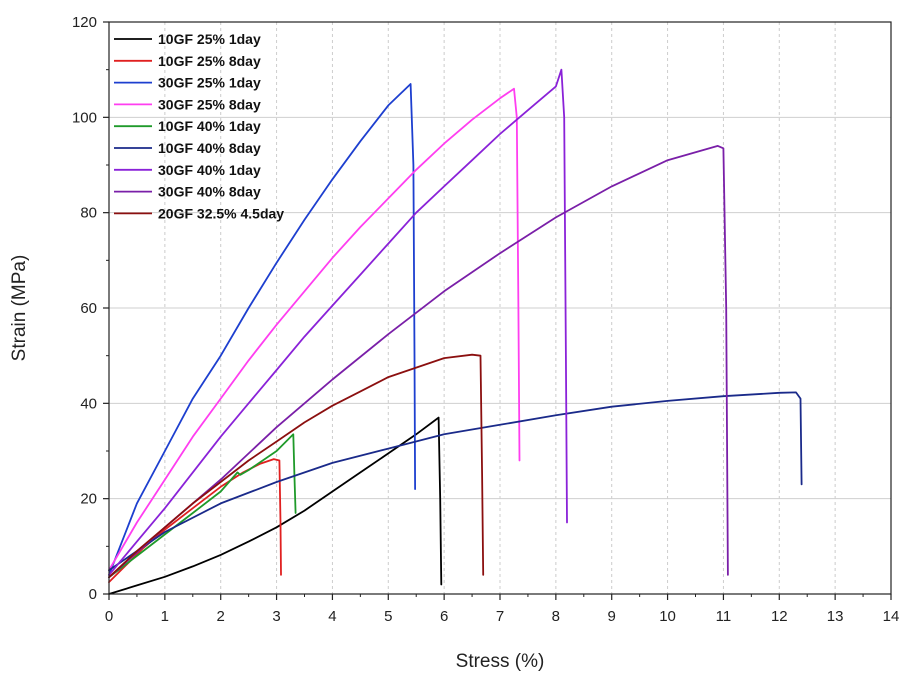  I want to click on x-axis-title: Stress (%), so click(500, 661).